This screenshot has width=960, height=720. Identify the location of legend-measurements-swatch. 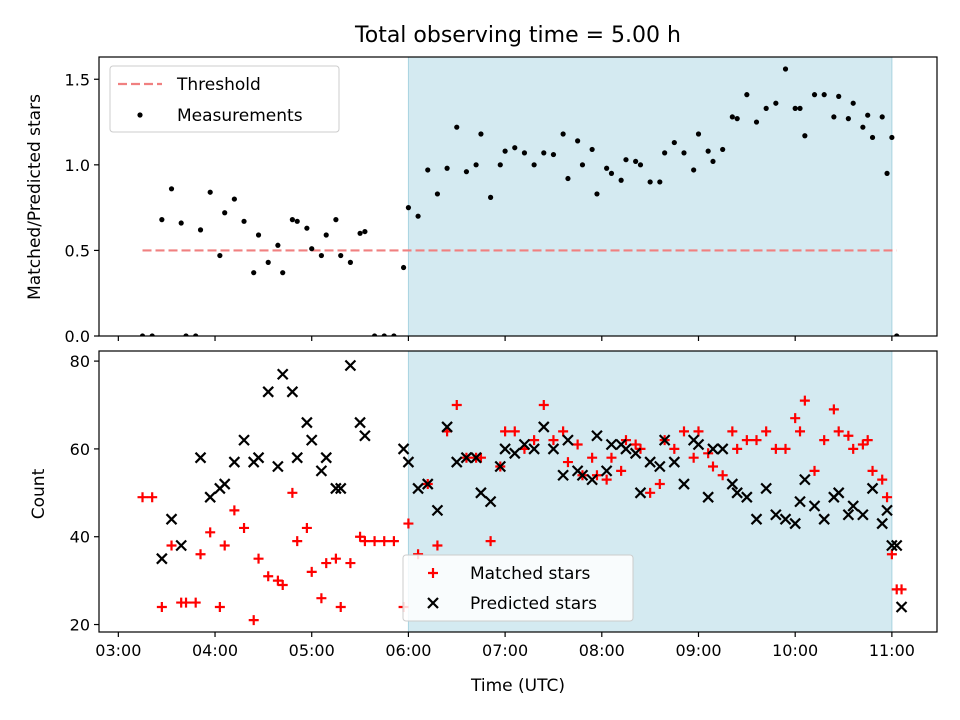
(140, 115).